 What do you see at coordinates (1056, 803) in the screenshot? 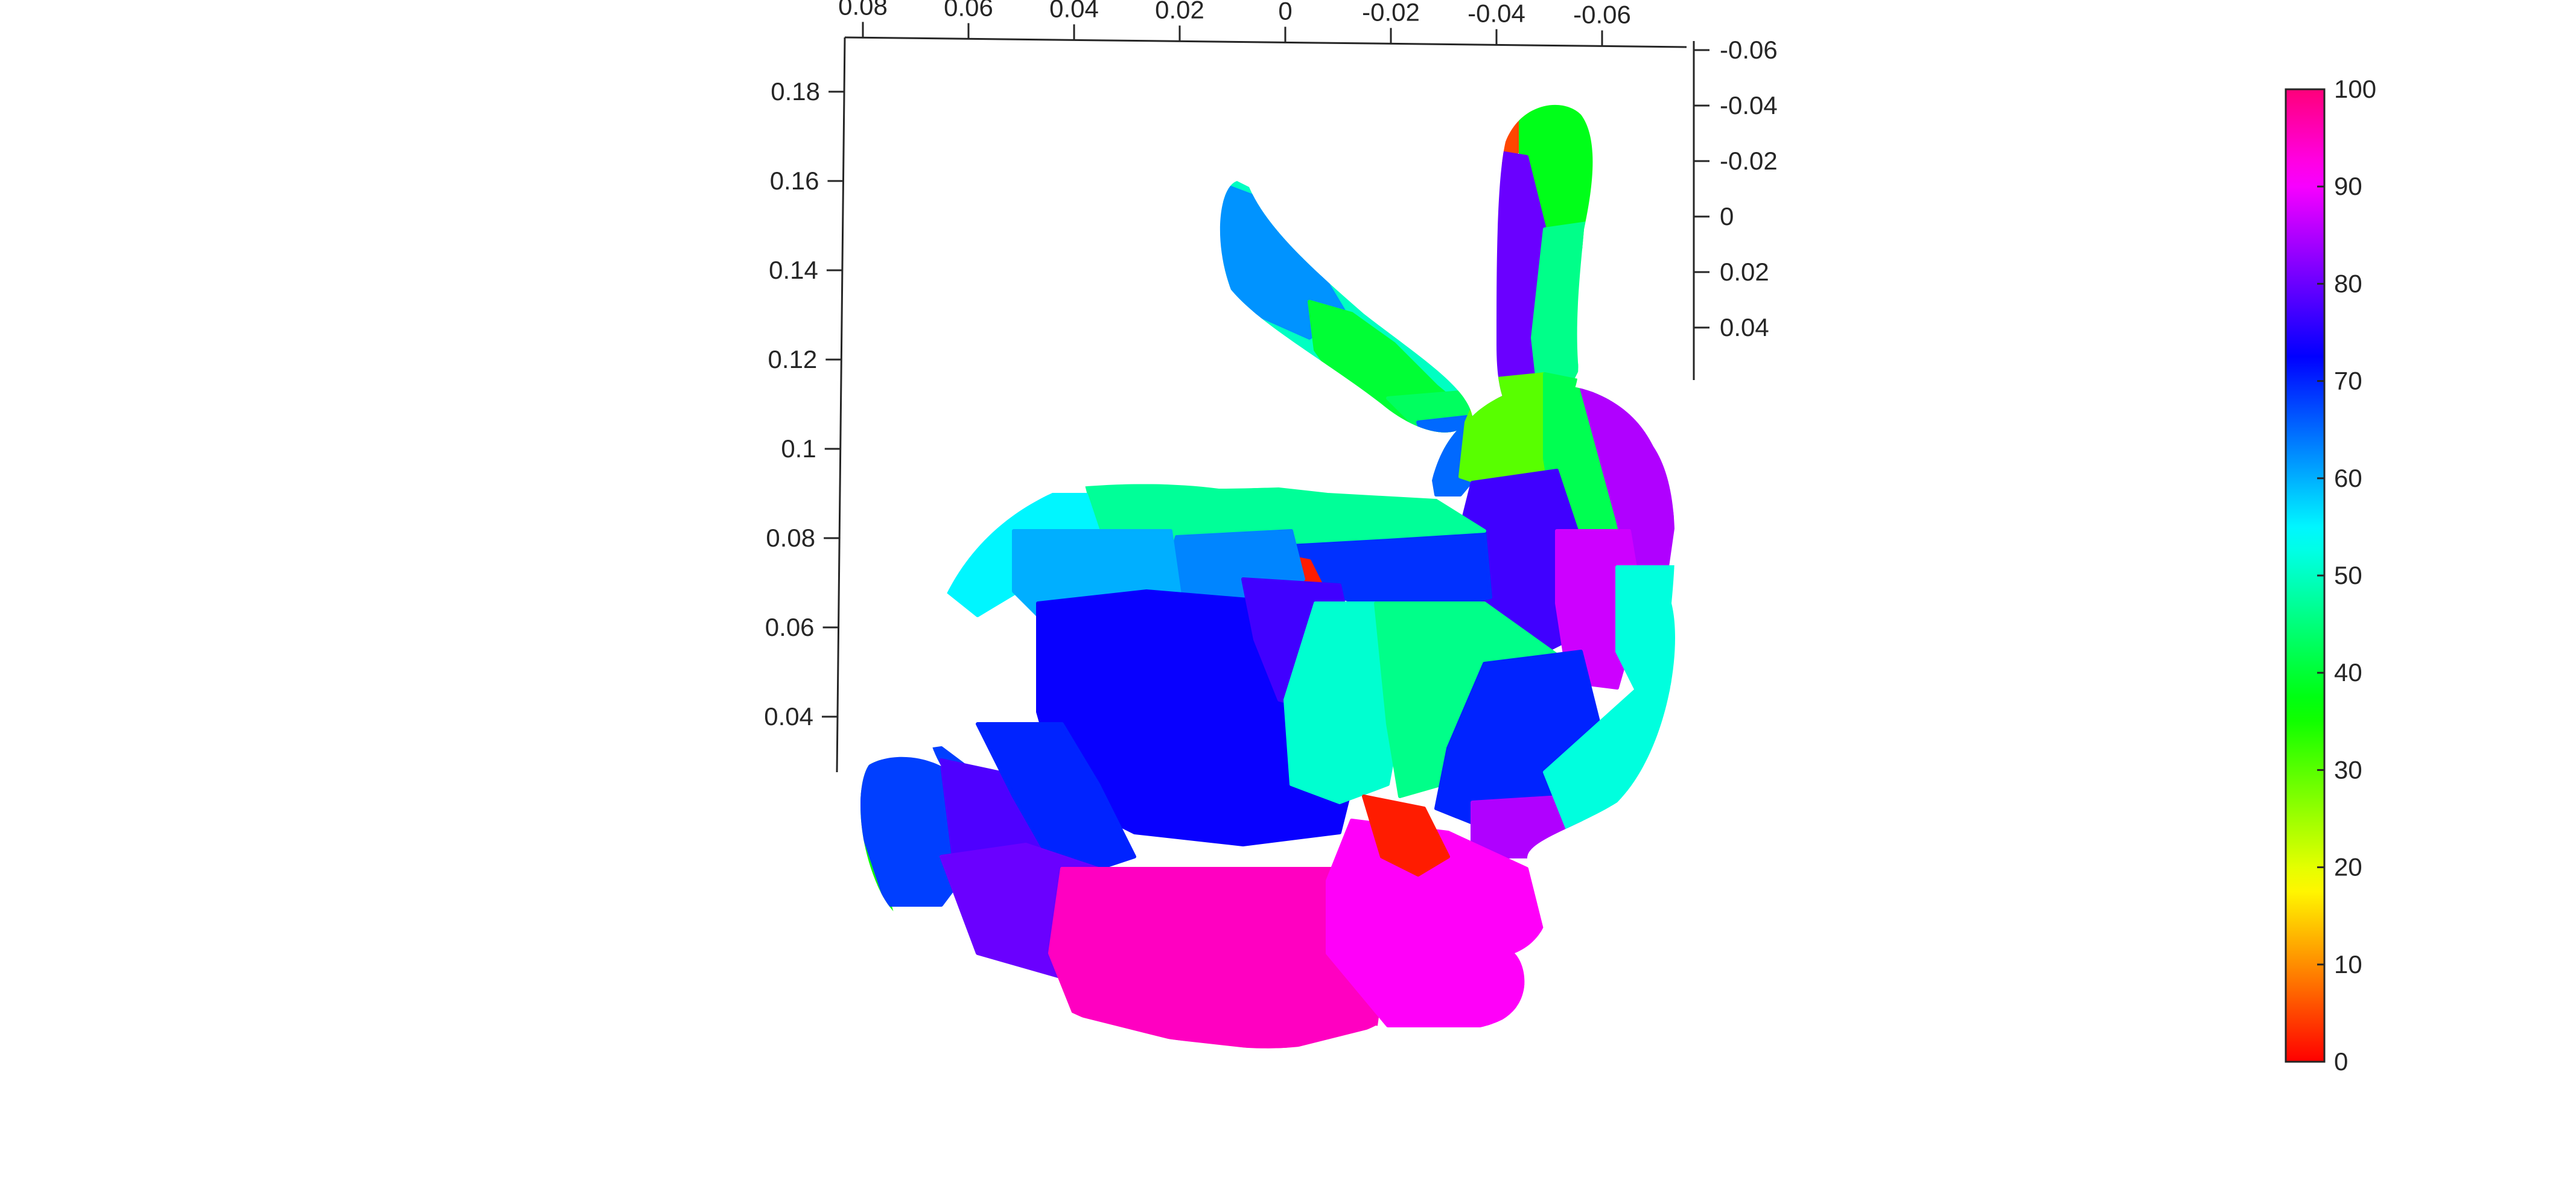
I see `surface-patch-hip-blue` at bounding box center [1056, 803].